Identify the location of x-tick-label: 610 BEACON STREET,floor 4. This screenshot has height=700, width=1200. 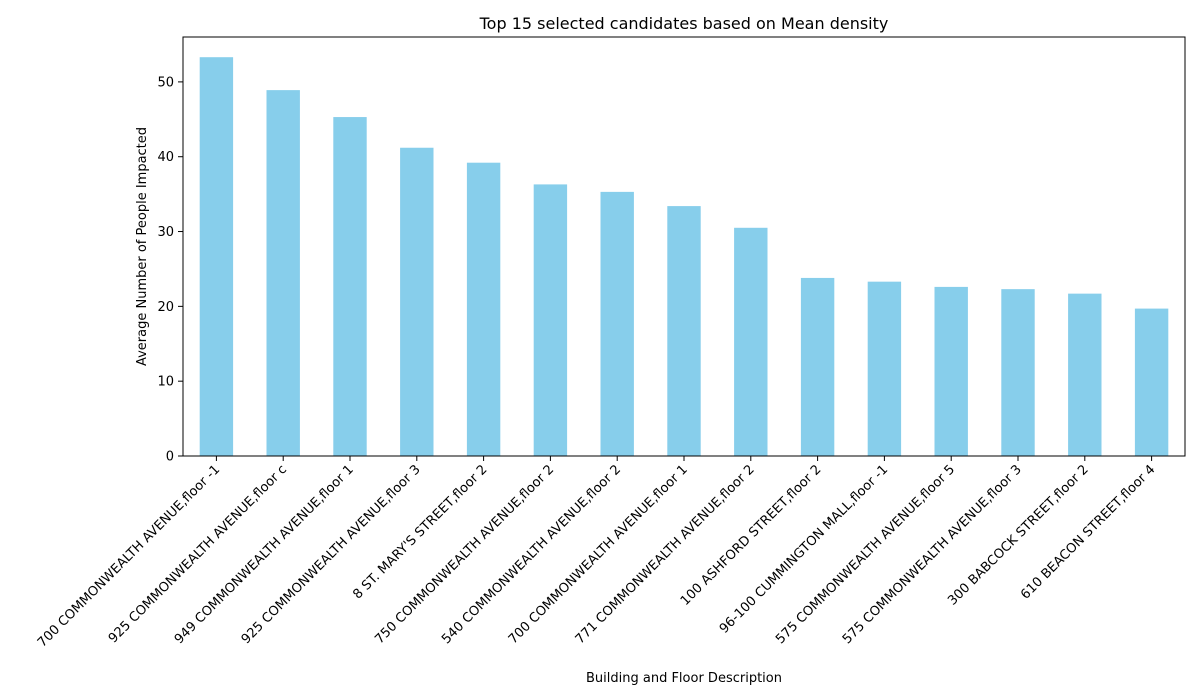
(1088, 532).